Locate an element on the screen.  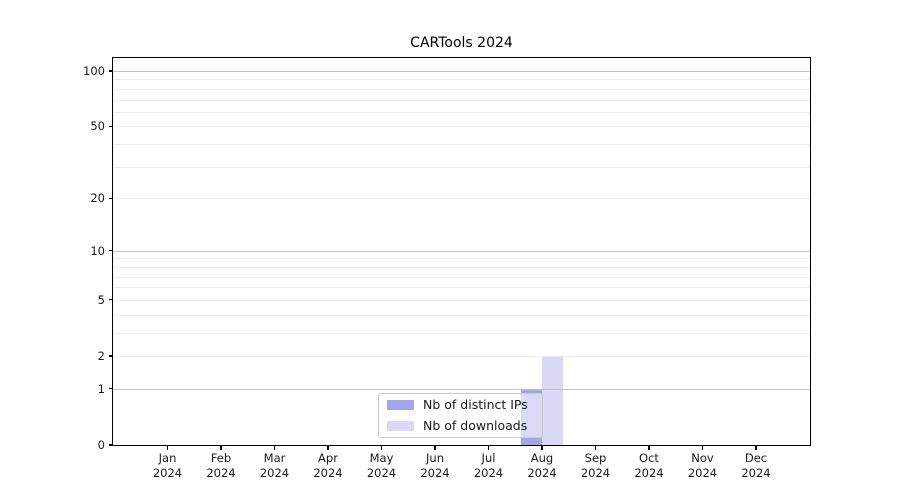
x-tick-label: Jan 2024 is located at coordinates (167, 465).